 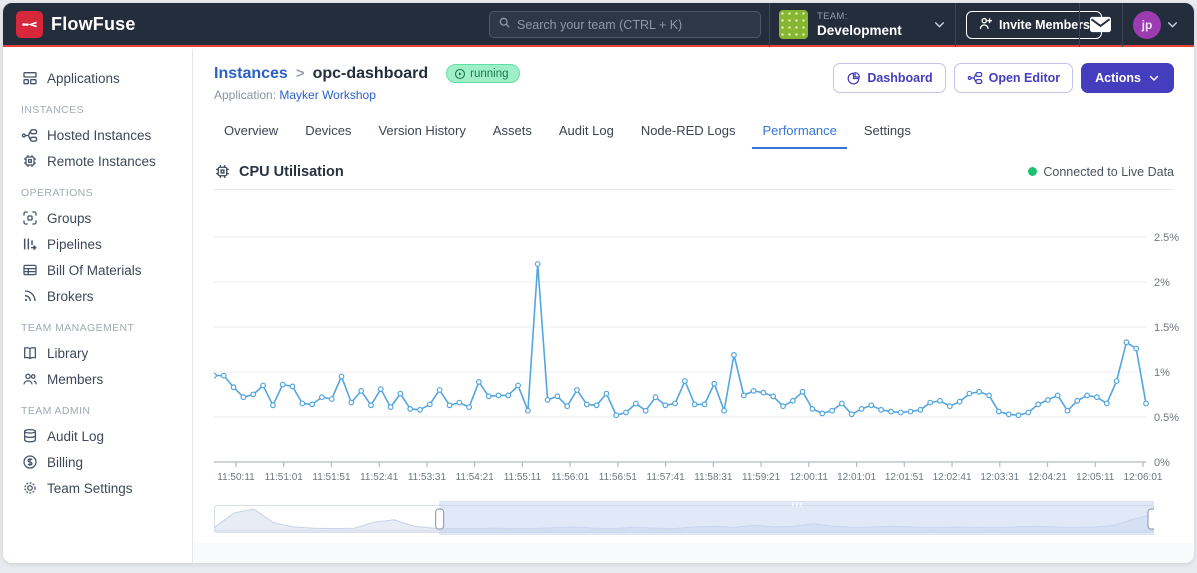 What do you see at coordinates (94, 270) in the screenshot?
I see `sidebar-item-label: Bill Of Materials` at bounding box center [94, 270].